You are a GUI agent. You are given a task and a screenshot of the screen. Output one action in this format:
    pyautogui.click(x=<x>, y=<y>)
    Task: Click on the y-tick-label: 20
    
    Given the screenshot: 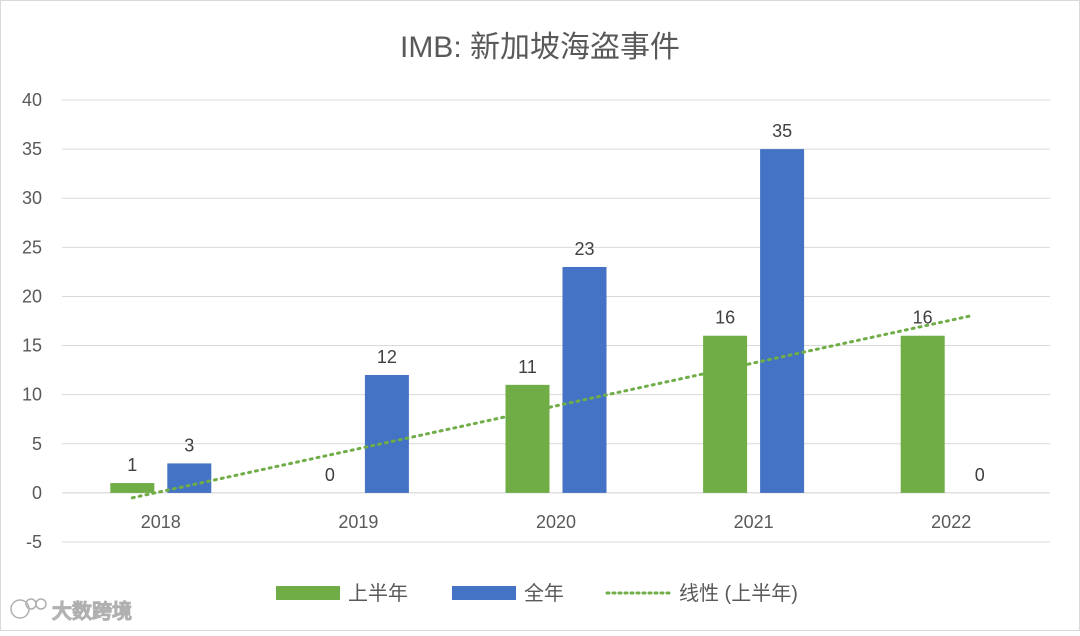 What is the action you would take?
    pyautogui.click(x=32, y=296)
    